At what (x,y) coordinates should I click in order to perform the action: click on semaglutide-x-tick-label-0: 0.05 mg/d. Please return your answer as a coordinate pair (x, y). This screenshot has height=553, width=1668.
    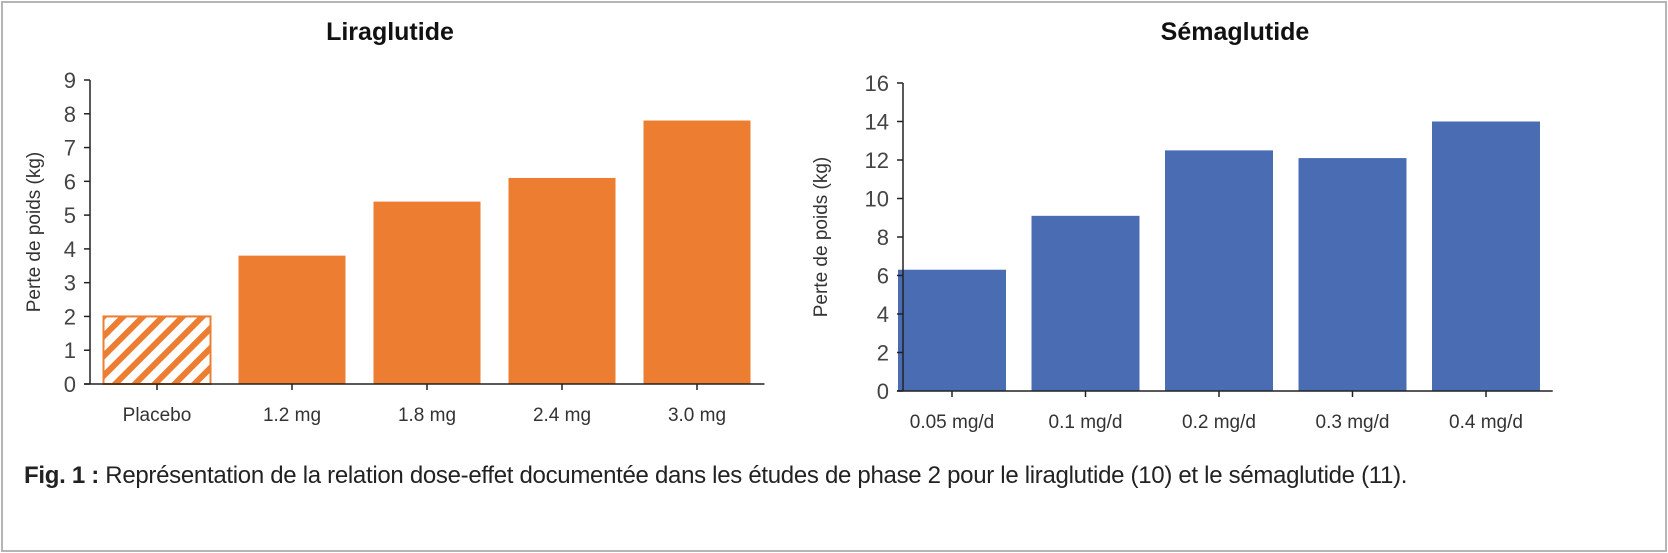
    Looking at the image, I should click on (952, 422).